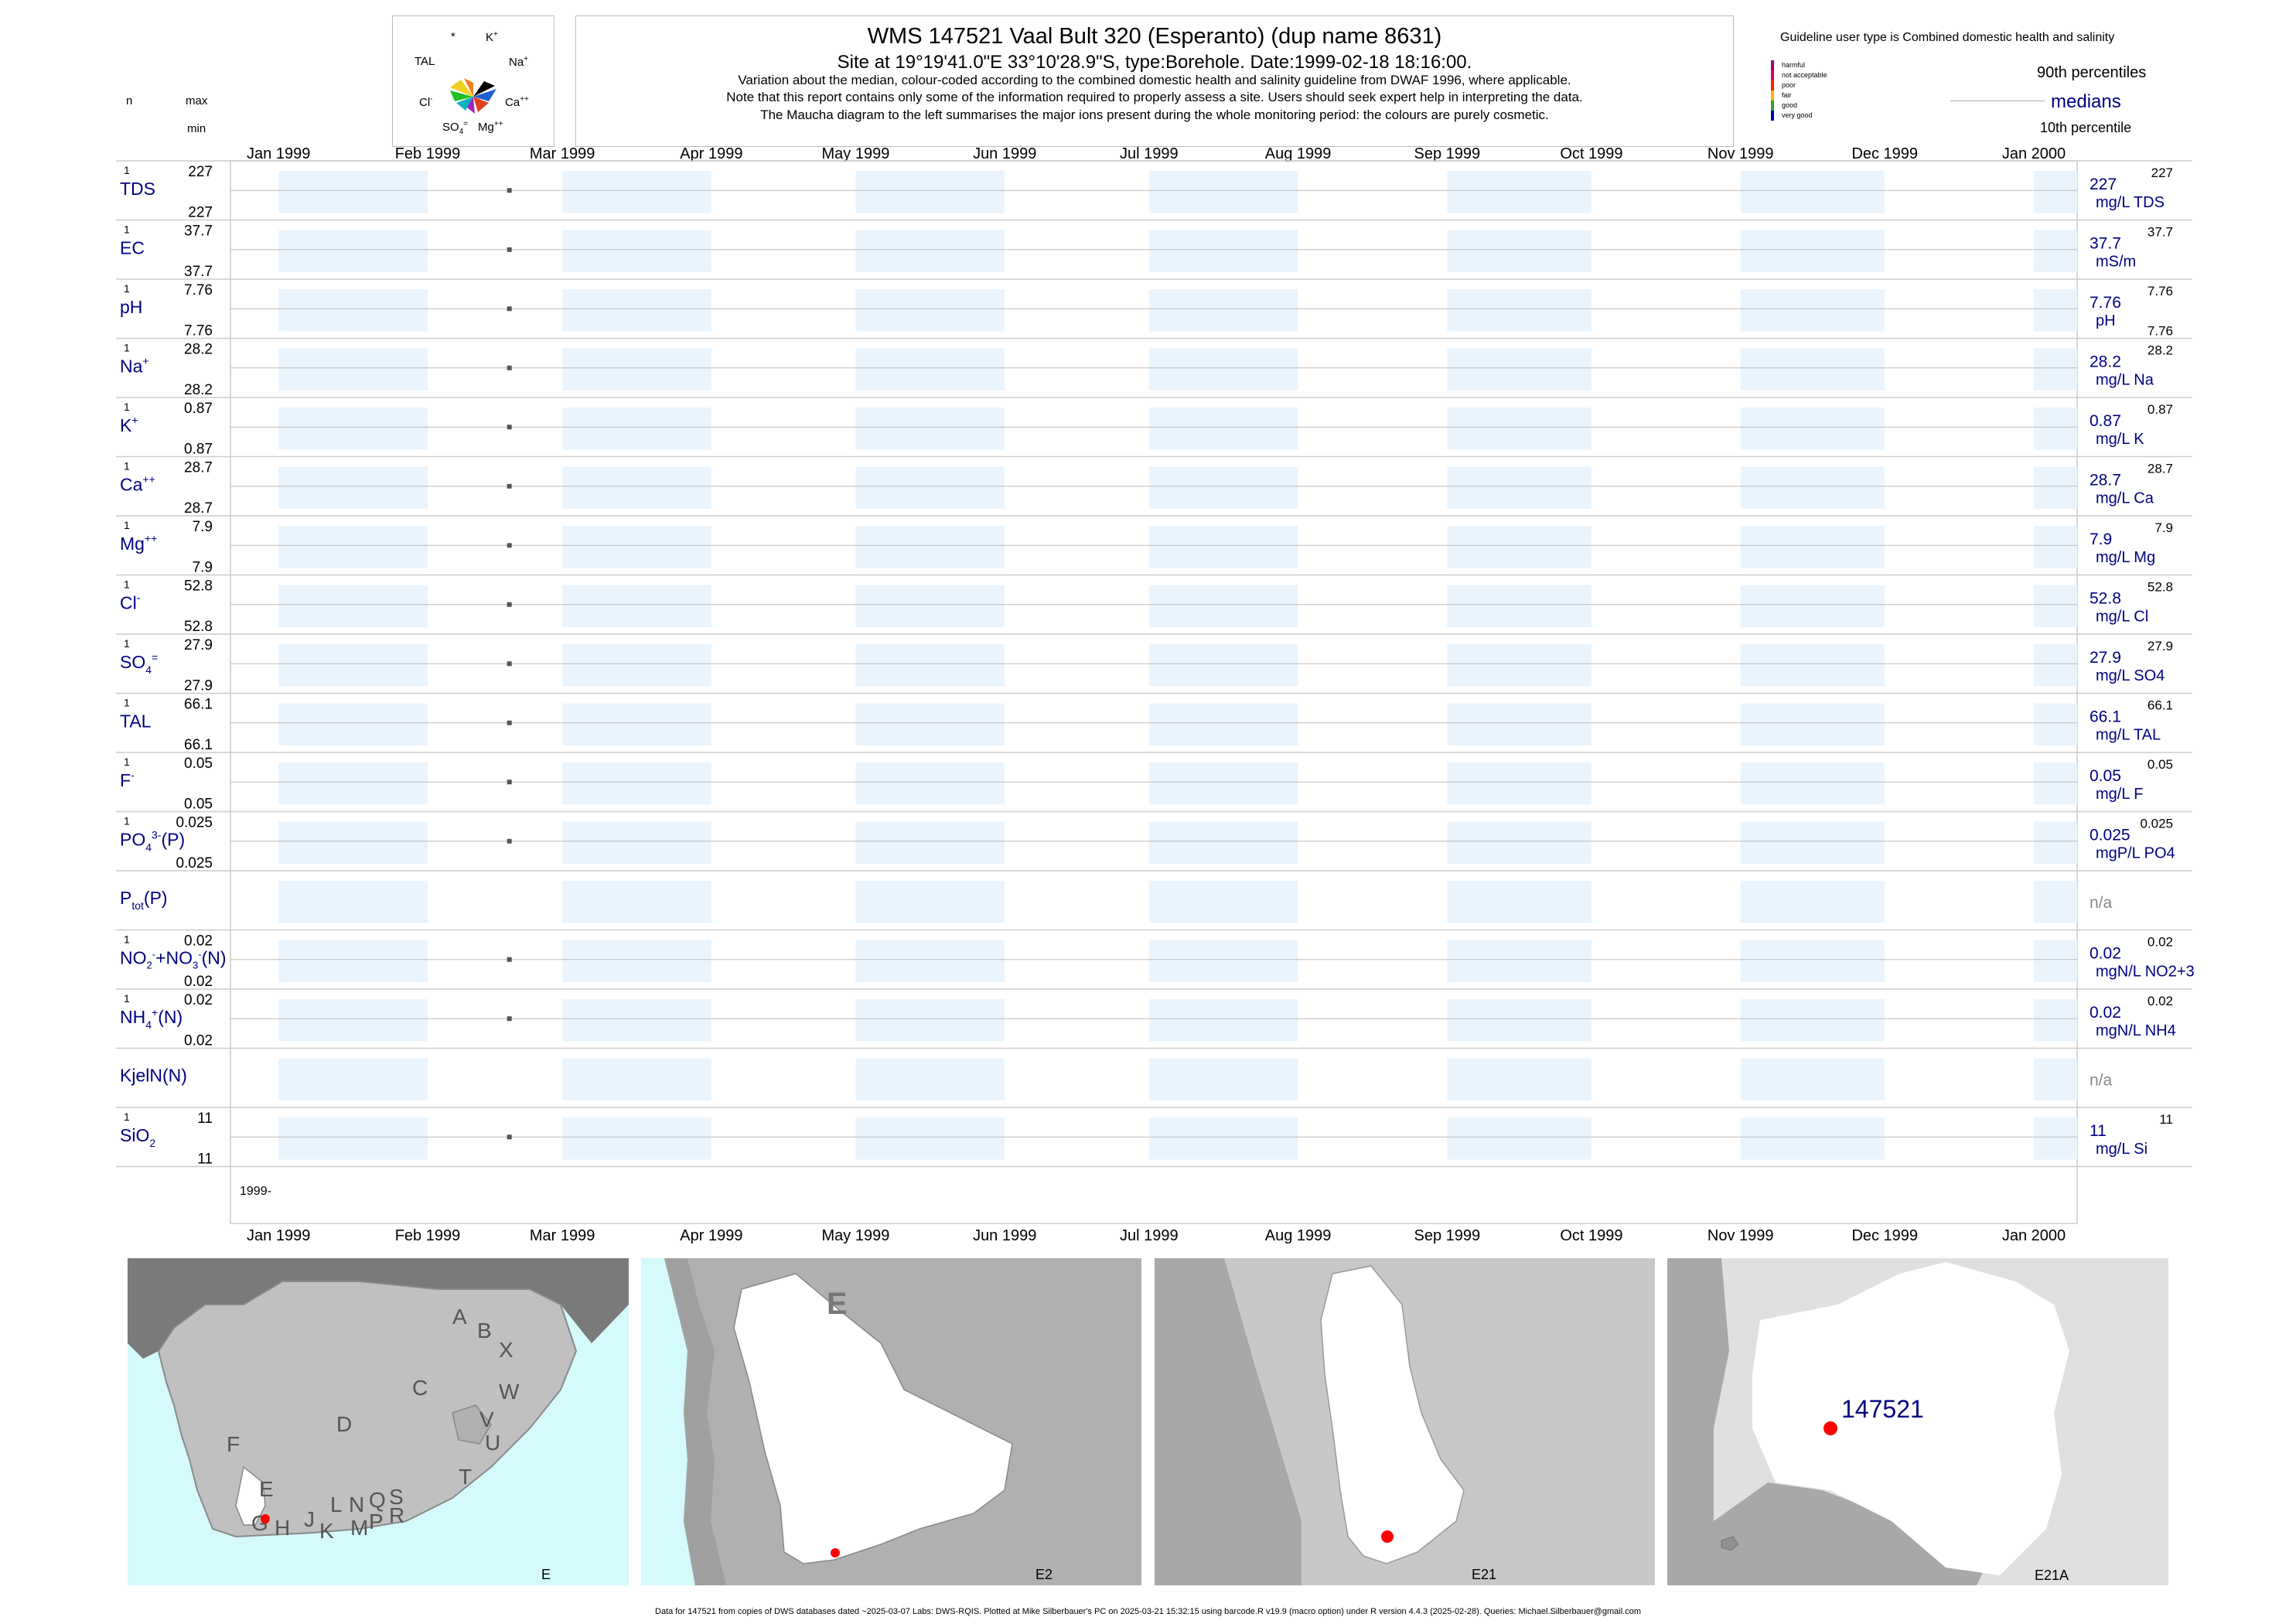 The width and height of the screenshot is (2296, 1624). I want to click on max-value: 0.87, so click(198, 409).